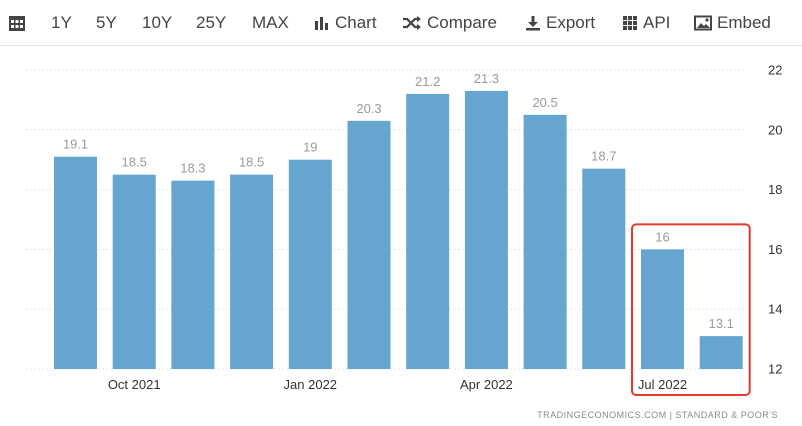 The width and height of the screenshot is (802, 426). What do you see at coordinates (630, 23) in the screenshot?
I see `grid-icon` at bounding box center [630, 23].